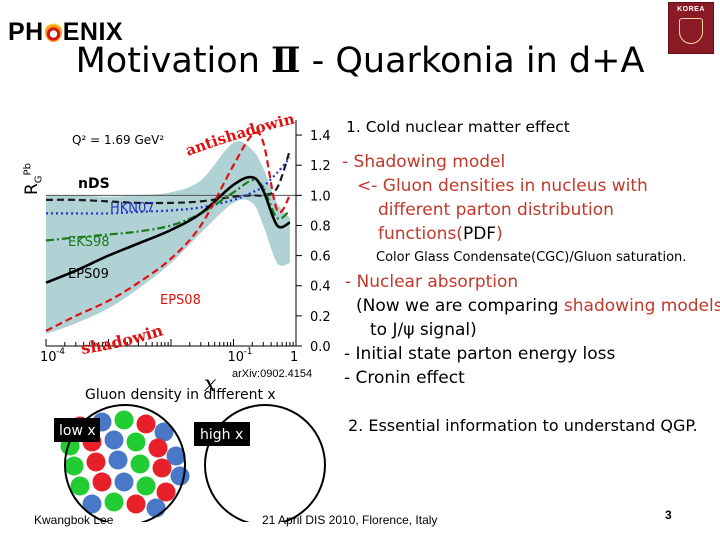  I want to click on nucleus-low-x, so click(125, 463).